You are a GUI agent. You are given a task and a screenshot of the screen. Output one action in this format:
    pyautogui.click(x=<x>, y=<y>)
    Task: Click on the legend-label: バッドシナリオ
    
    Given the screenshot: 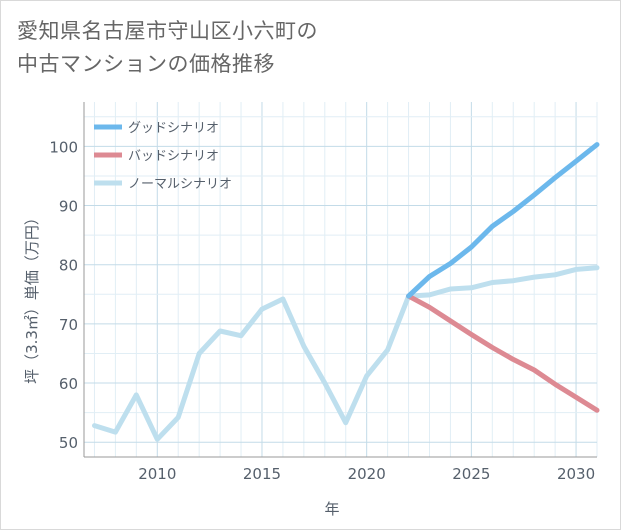 What is the action you would take?
    pyautogui.click(x=173, y=156)
    